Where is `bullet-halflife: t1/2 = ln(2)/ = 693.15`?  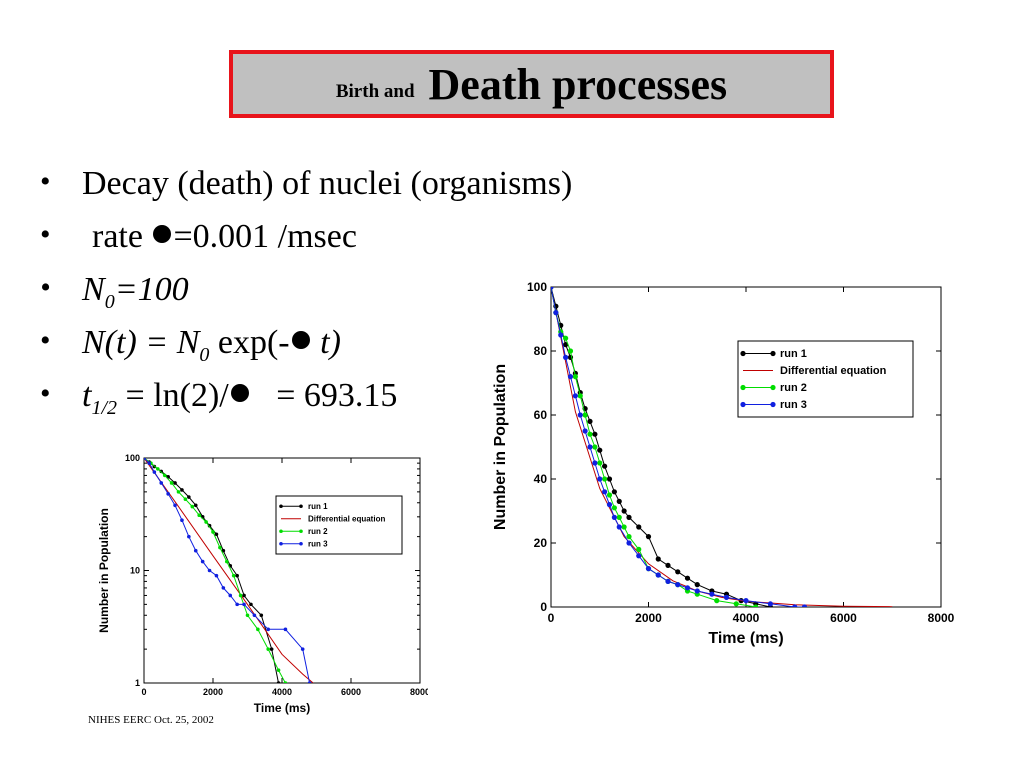 bullet-halflife: t1/2 = ln(2)/ = 693.15 is located at coordinates (306, 403).